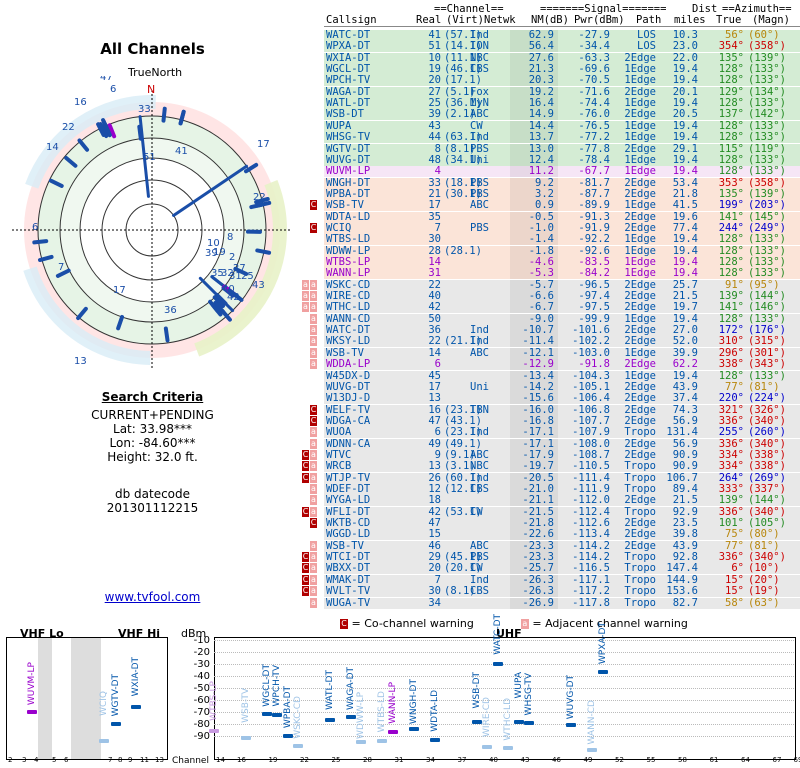 The width and height of the screenshot is (800, 768). What do you see at coordinates (345, 205) in the screenshot?
I see `cell-call: WSB-TV` at bounding box center [345, 205].